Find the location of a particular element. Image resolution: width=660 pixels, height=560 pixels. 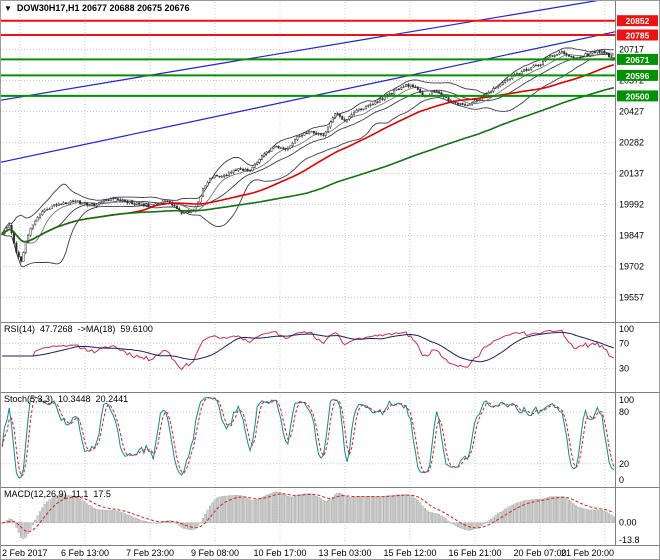

macd-label: MACD(12,26,9) is located at coordinates (35, 494).